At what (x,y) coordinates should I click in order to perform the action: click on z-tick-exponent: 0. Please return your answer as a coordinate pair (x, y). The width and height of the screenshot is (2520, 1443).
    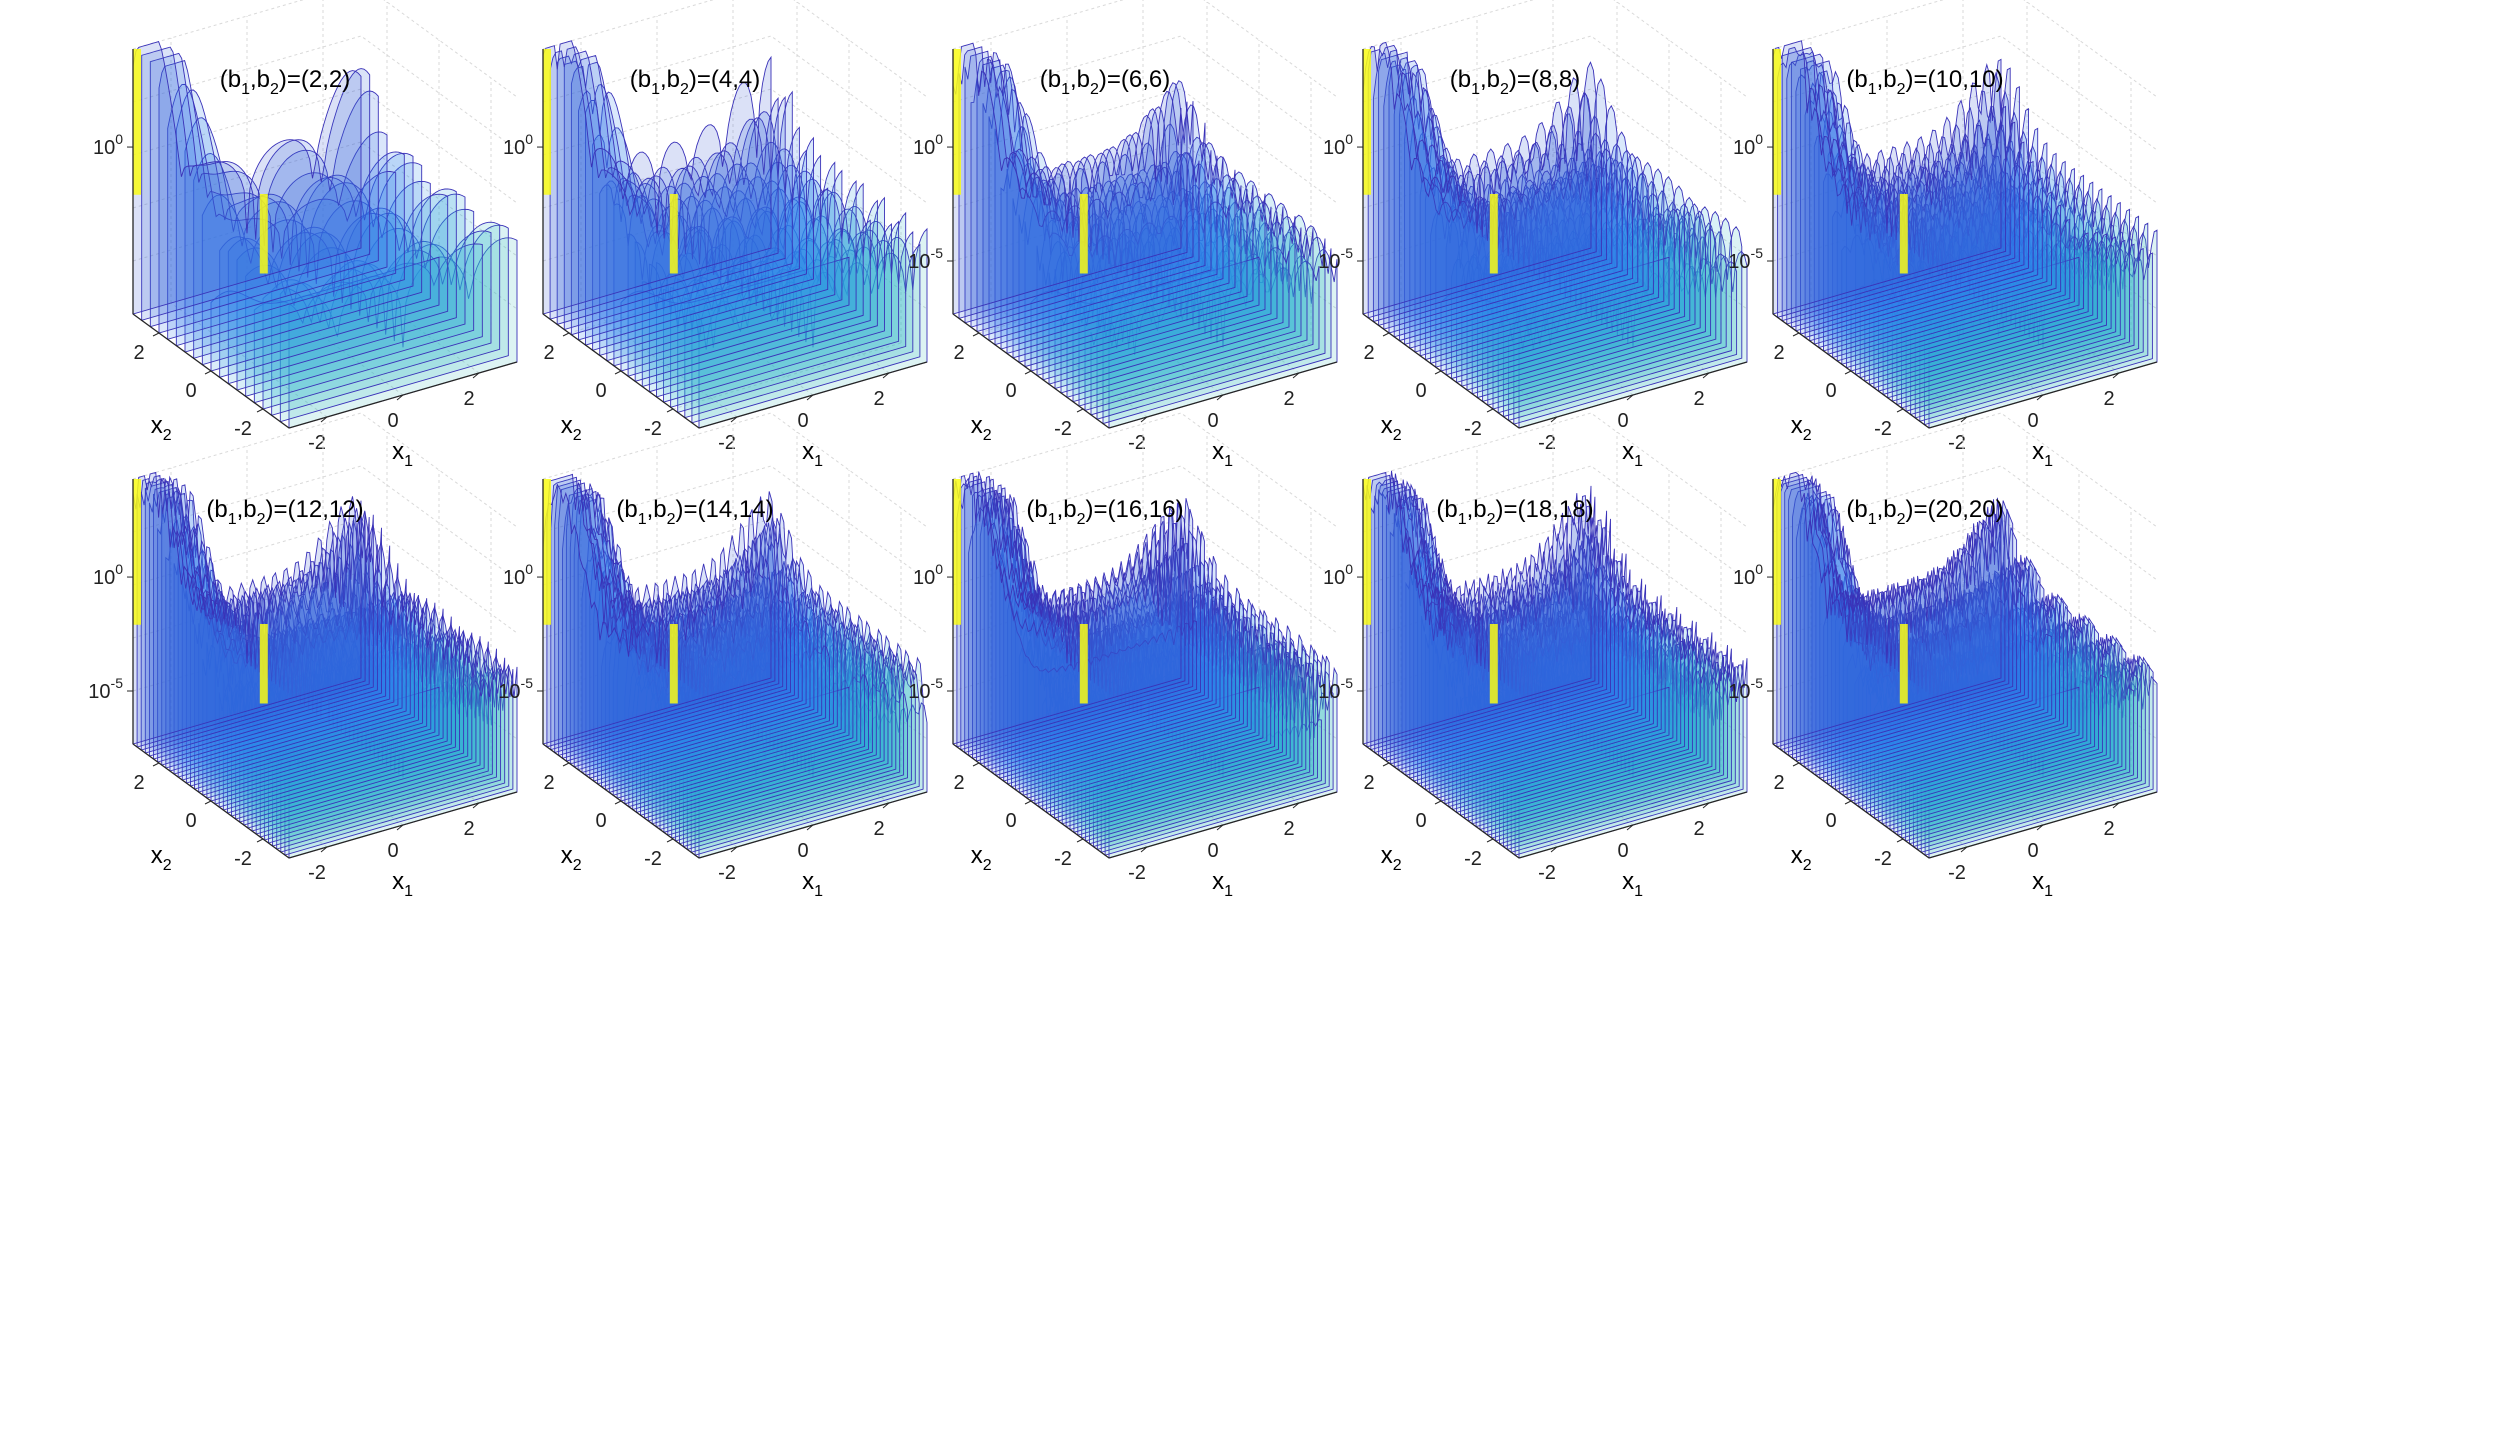
    Looking at the image, I should click on (939, 139).